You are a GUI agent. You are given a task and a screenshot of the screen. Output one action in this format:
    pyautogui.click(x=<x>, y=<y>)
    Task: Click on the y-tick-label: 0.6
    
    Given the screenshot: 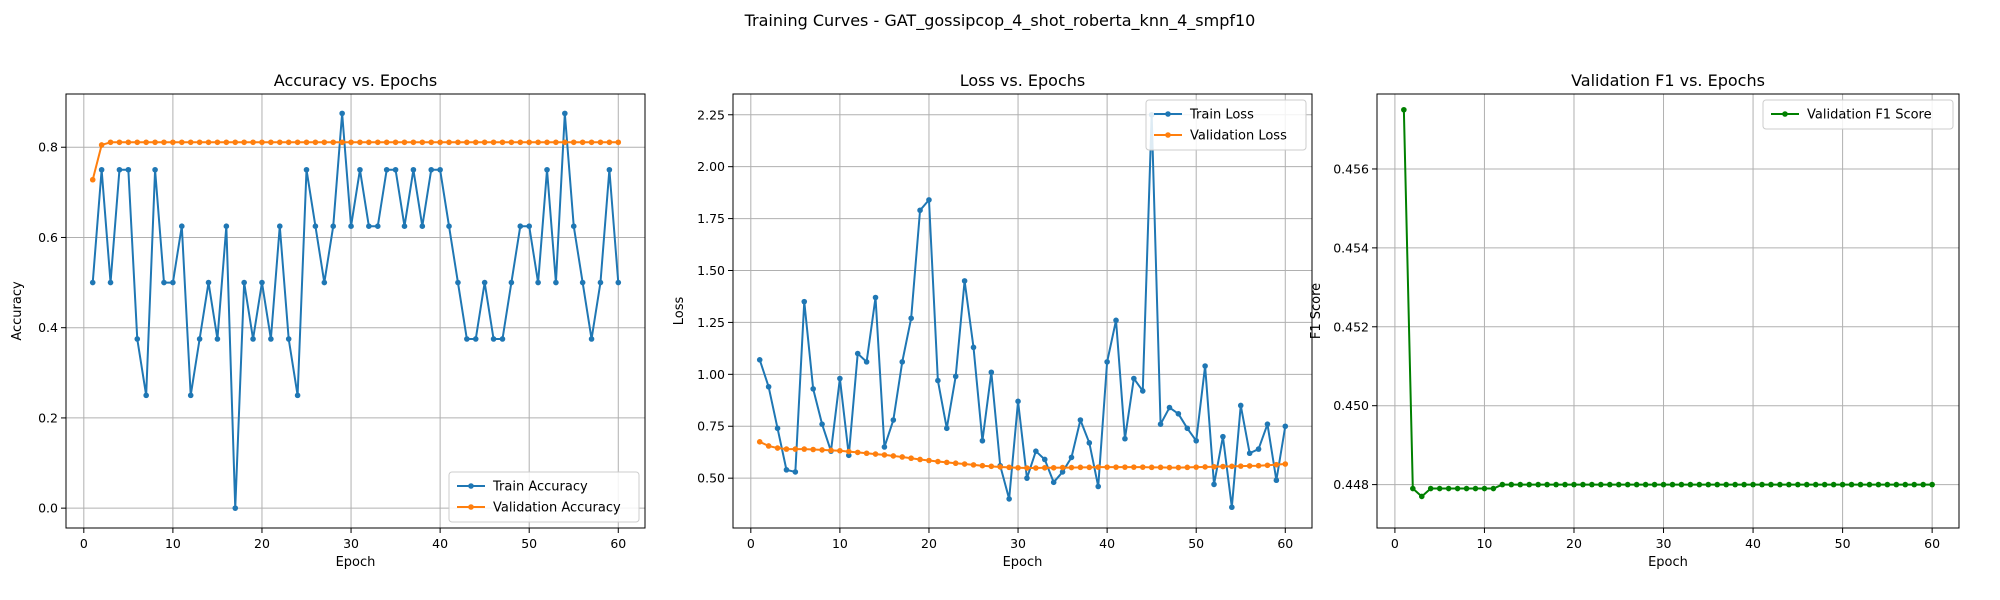 What is the action you would take?
    pyautogui.click(x=48, y=237)
    